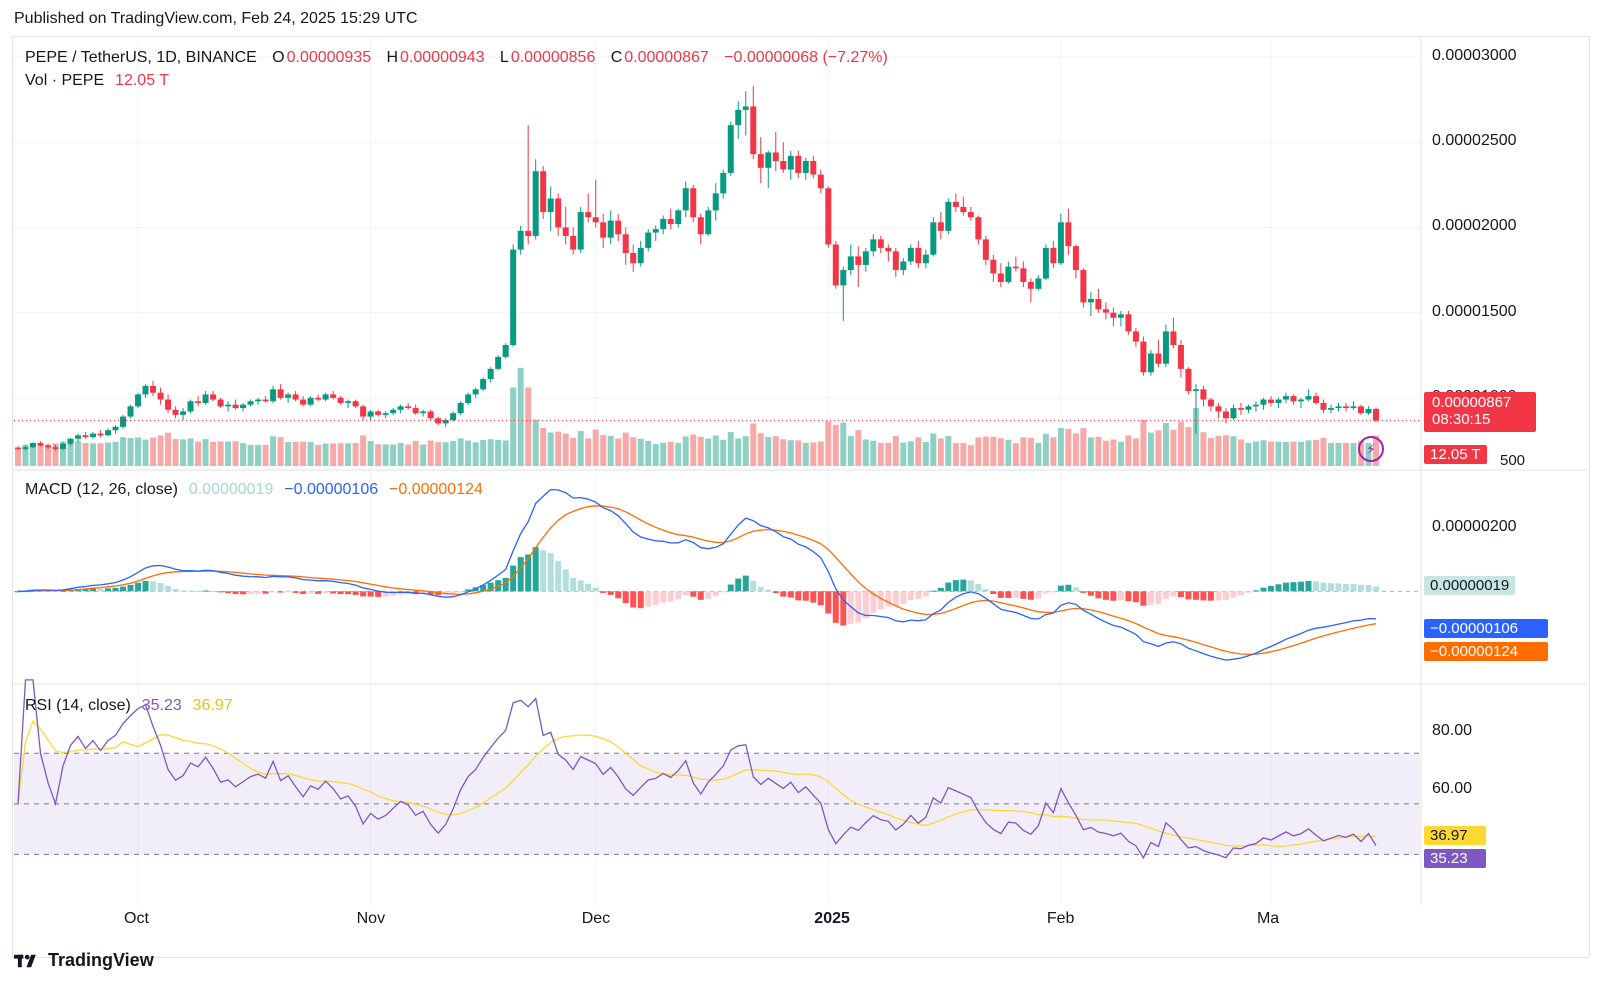 The height and width of the screenshot is (1005, 1600). Describe the element at coordinates (1474, 56) in the screenshot. I see `price-tick-label: 0.00003000` at that location.